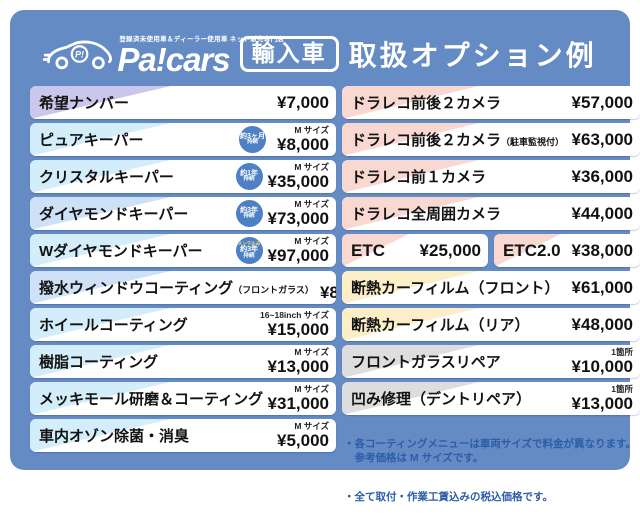 This screenshot has width=640, height=528. Describe the element at coordinates (294, 314) in the screenshot. I see `size-label: 16~18inch サイズ` at that location.